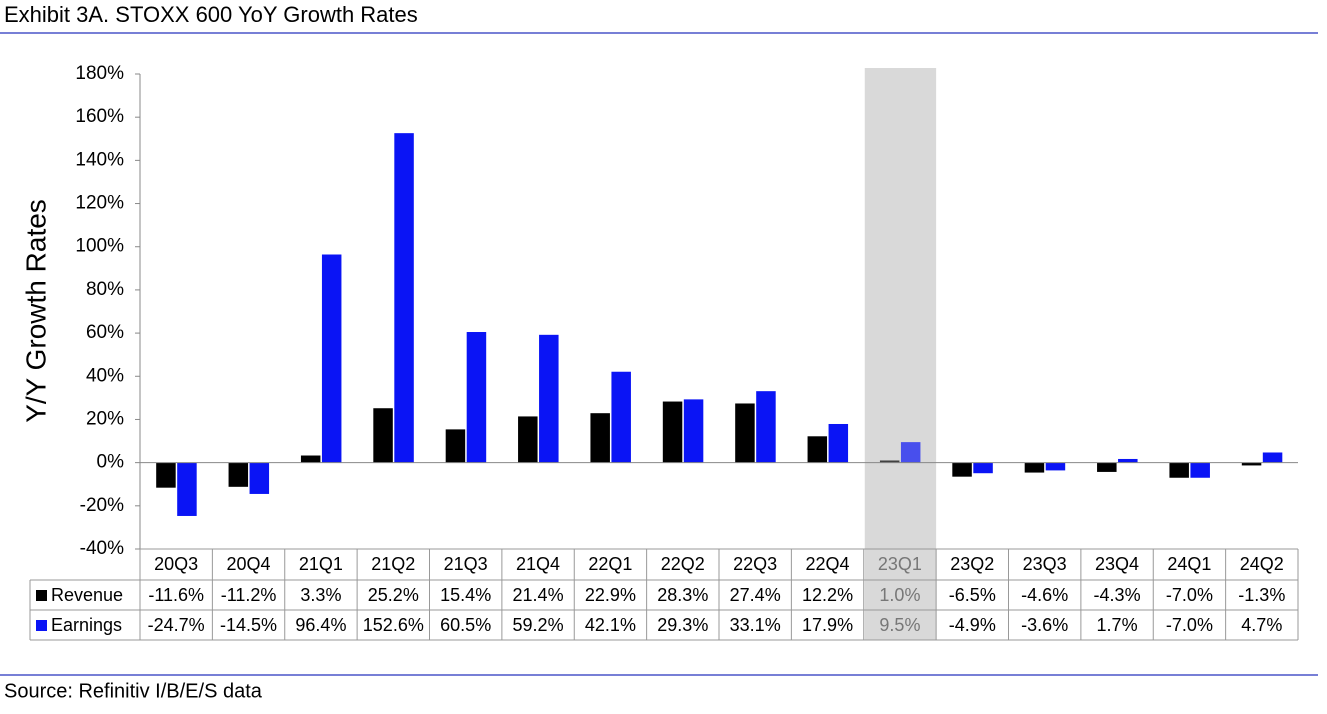 This screenshot has height=714, width=1327. What do you see at coordinates (465, 625) in the screenshot?
I see `table-value: 60.5%` at bounding box center [465, 625].